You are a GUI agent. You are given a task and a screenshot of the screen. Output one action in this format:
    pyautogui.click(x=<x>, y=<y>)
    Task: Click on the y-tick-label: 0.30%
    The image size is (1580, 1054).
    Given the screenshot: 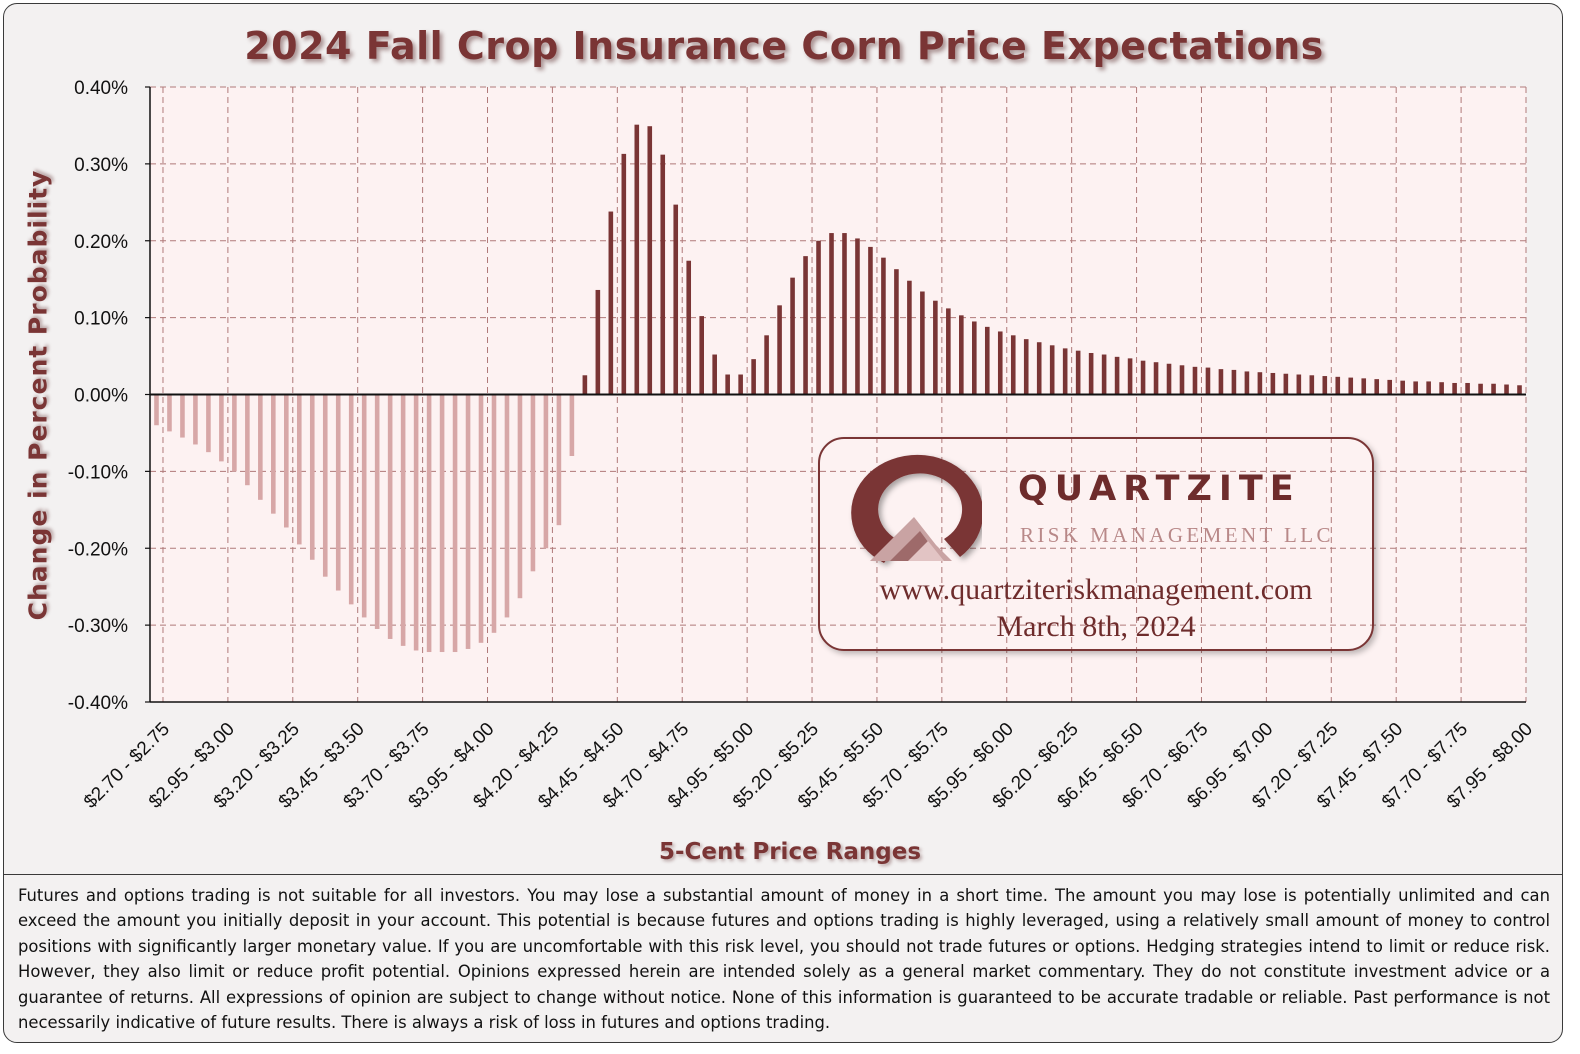 What is the action you would take?
    pyautogui.click(x=101, y=165)
    